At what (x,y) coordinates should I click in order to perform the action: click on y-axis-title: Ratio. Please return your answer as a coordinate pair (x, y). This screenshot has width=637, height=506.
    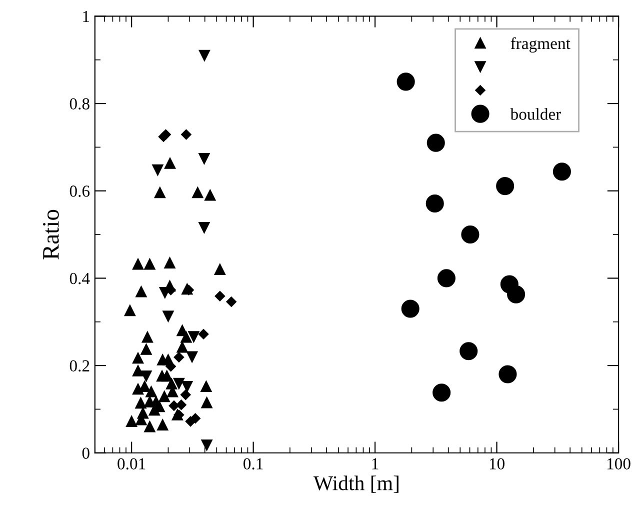
    Looking at the image, I should click on (51, 235).